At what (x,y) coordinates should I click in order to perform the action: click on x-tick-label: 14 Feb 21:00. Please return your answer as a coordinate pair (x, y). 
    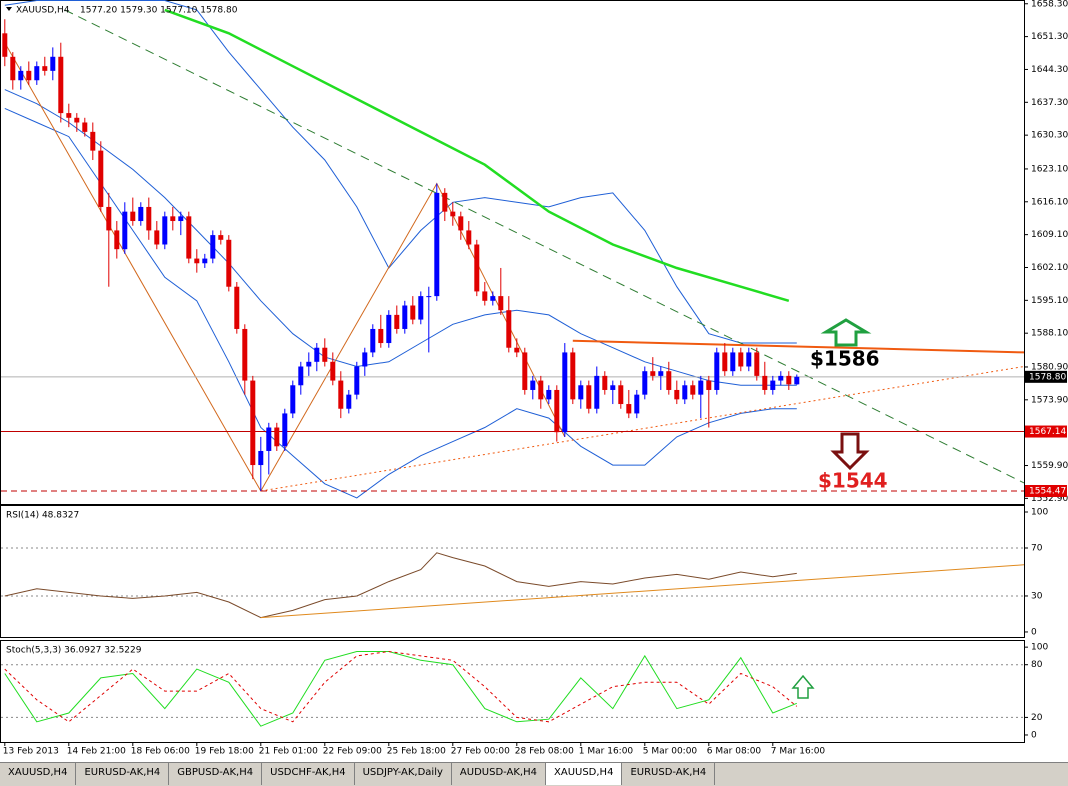
    Looking at the image, I should click on (96, 752).